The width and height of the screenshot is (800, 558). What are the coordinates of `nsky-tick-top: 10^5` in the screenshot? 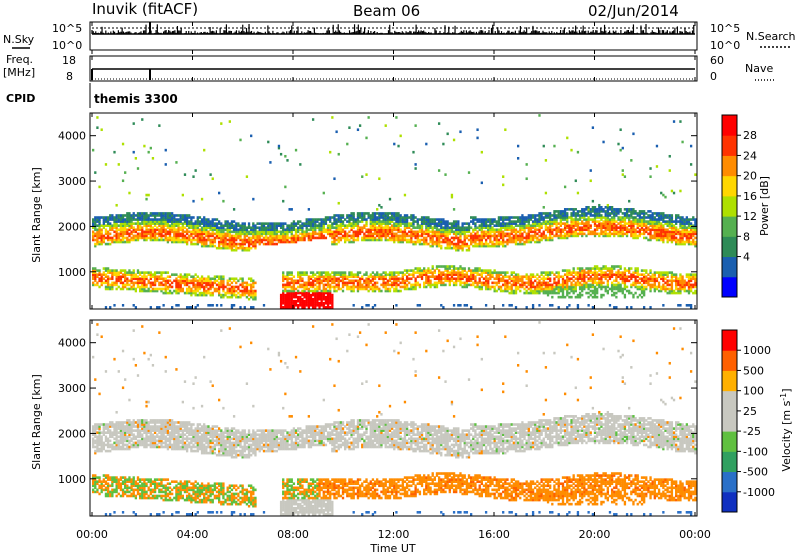 It's located at (67, 28).